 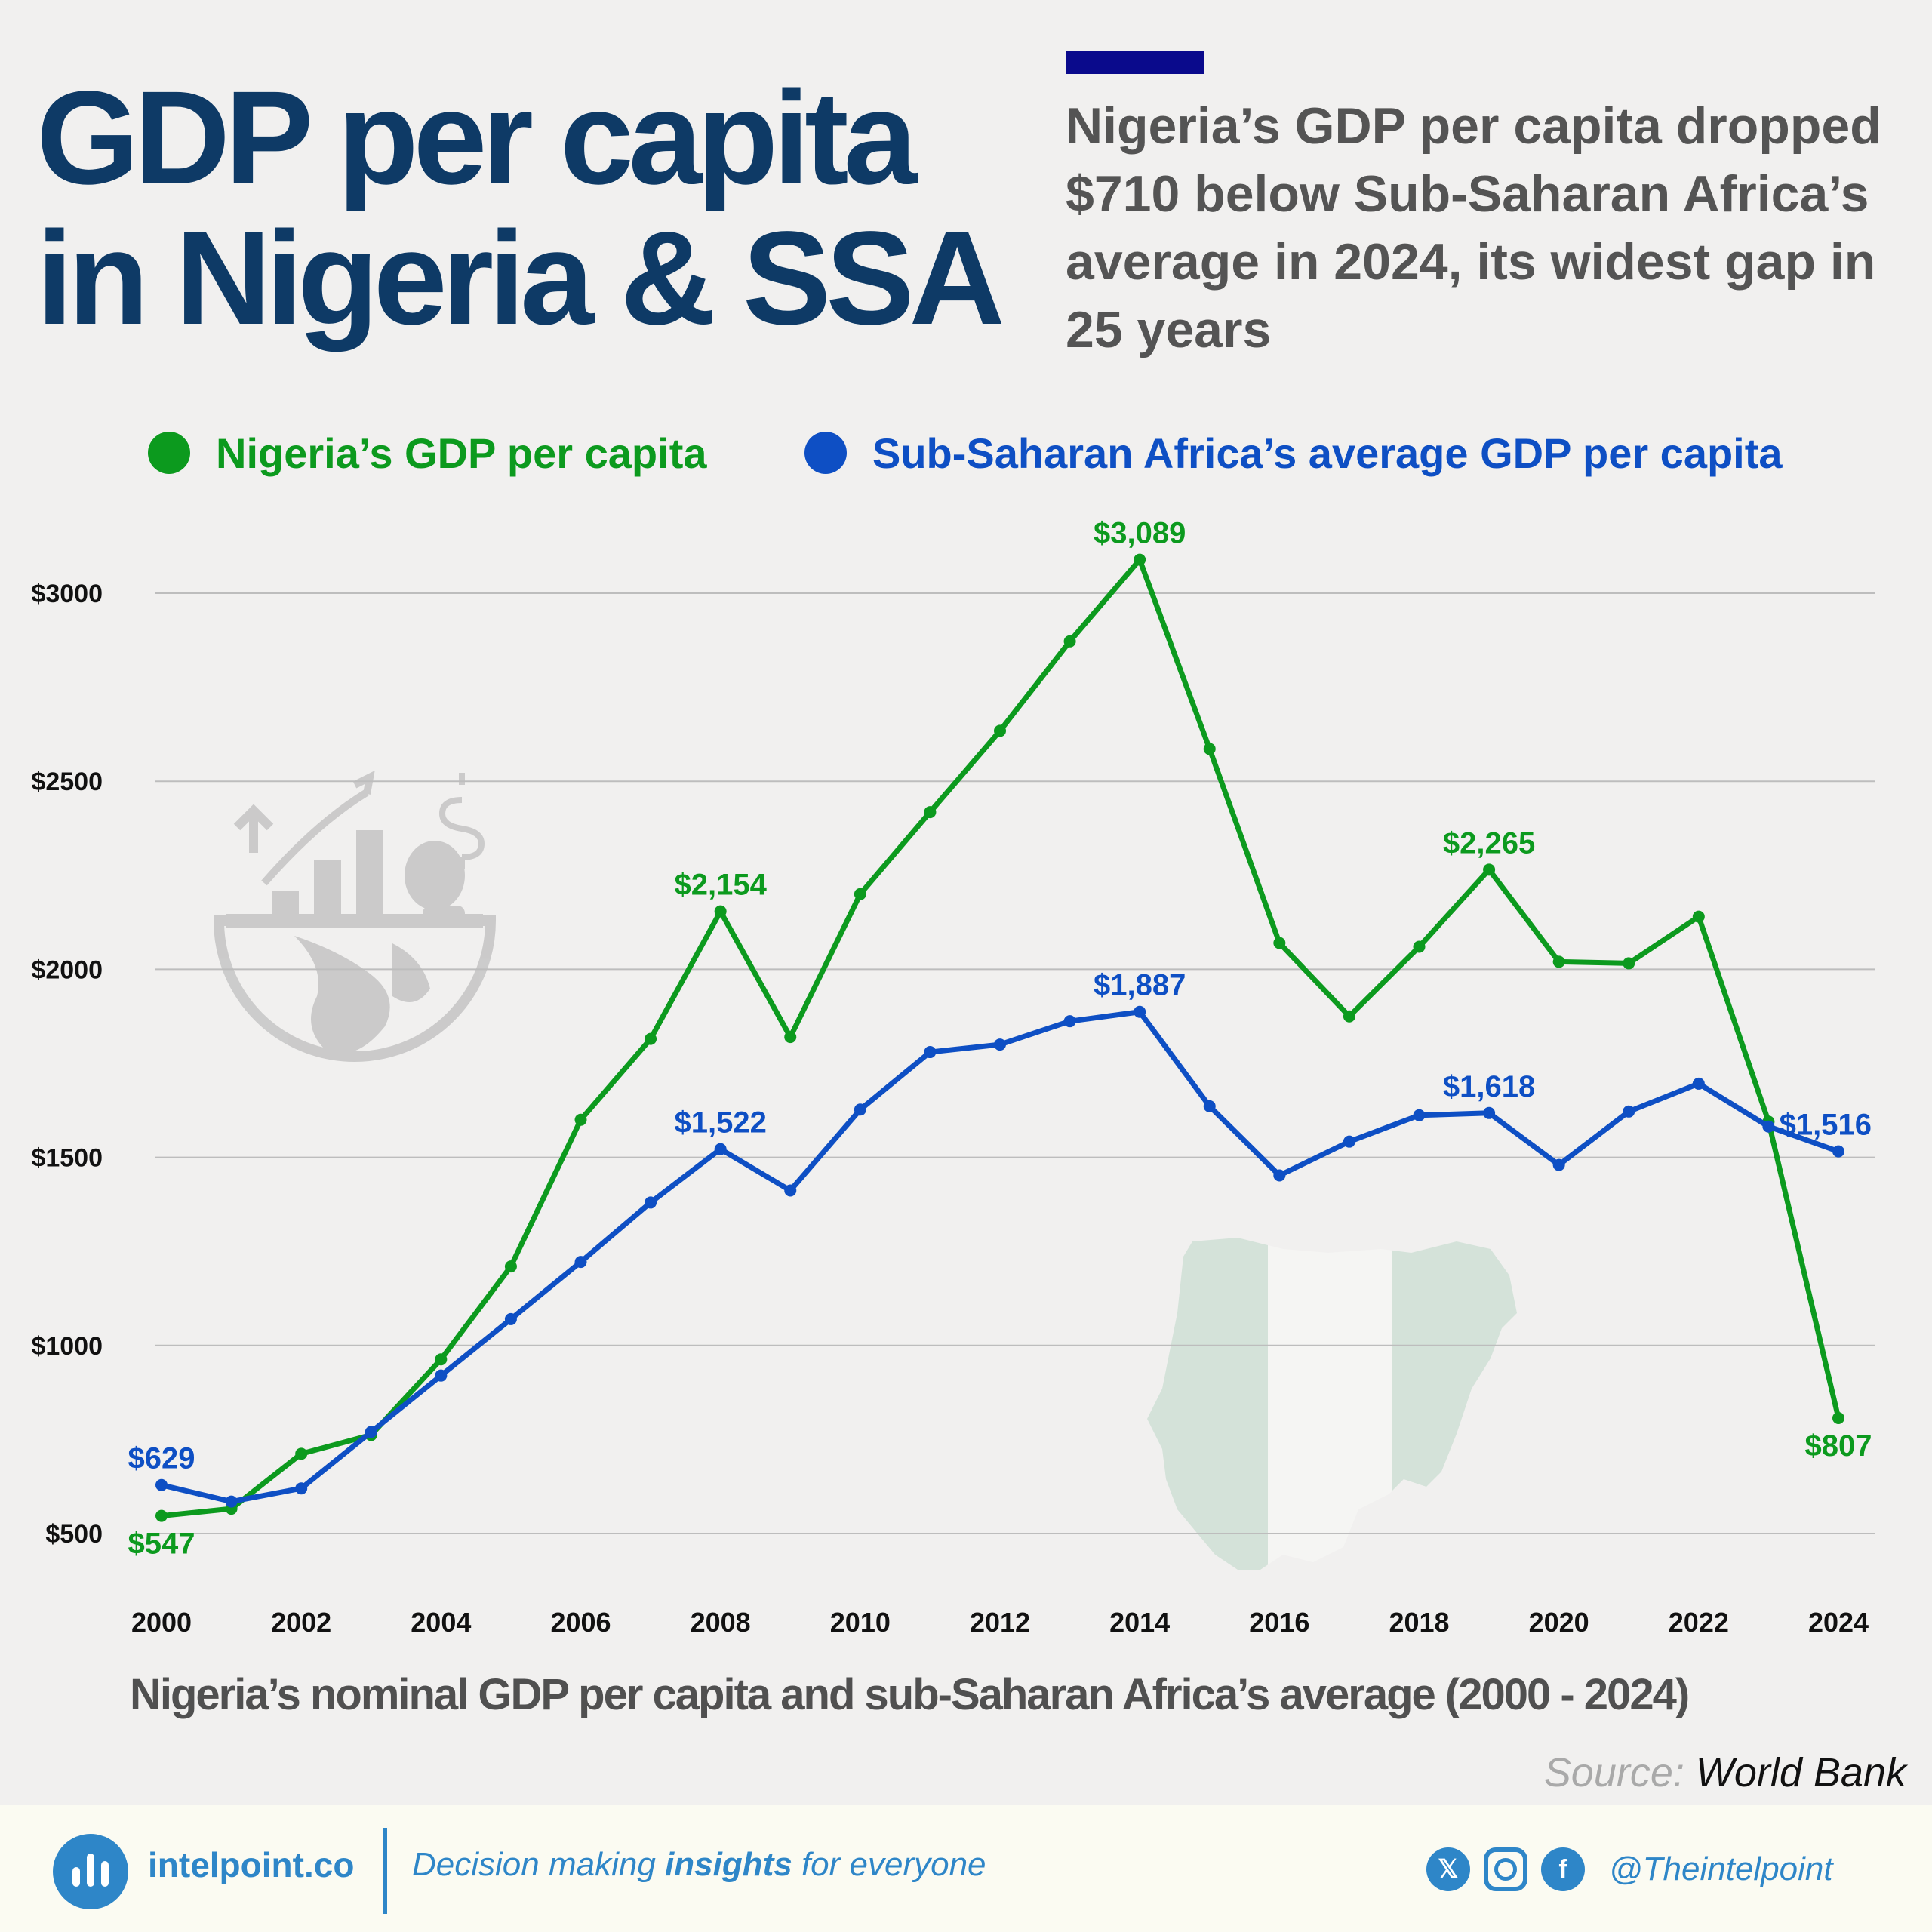 What do you see at coordinates (1613, 1772) in the screenshot?
I see `source-label: Source:` at bounding box center [1613, 1772].